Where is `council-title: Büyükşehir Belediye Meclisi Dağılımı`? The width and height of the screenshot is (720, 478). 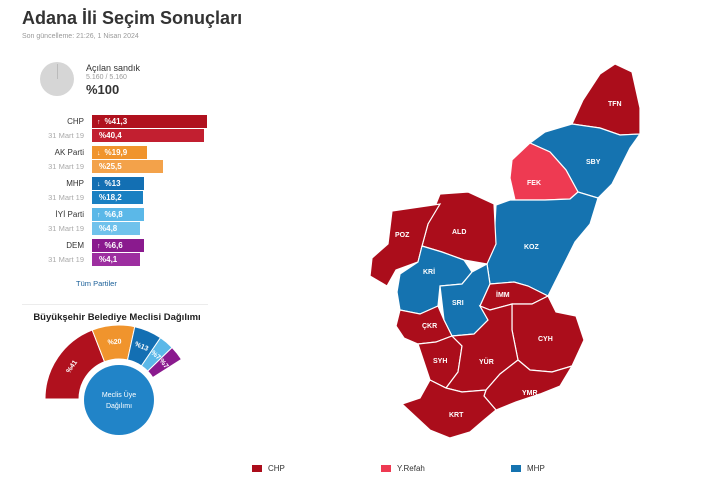
council-title: Büyükşehir Belediye Meclisi Dağılımı is located at coordinates (117, 317).